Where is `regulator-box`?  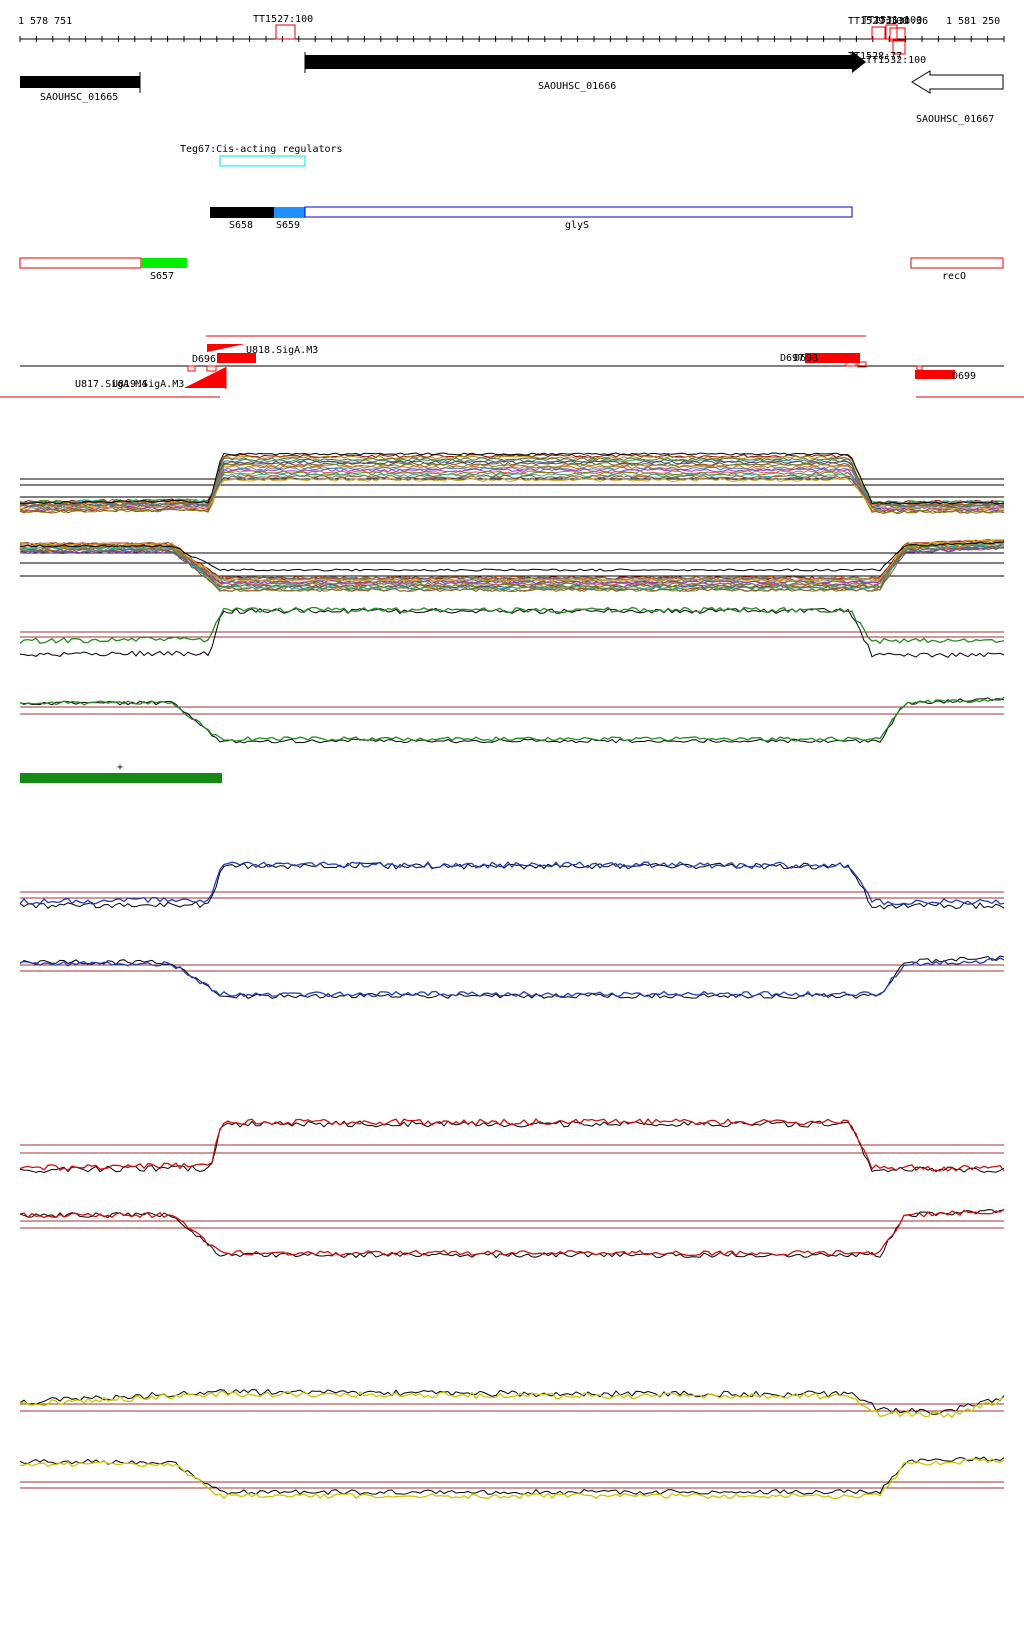
regulator-box is located at coordinates (262, 161).